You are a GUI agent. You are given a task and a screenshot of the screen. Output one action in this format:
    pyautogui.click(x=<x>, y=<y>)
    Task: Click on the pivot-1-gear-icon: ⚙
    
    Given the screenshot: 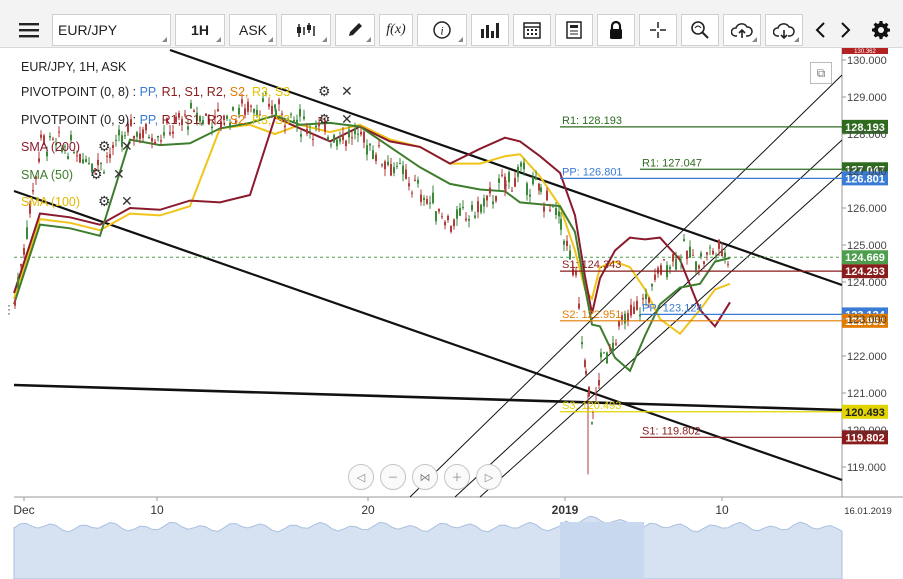 What is the action you would take?
    pyautogui.click(x=324, y=91)
    